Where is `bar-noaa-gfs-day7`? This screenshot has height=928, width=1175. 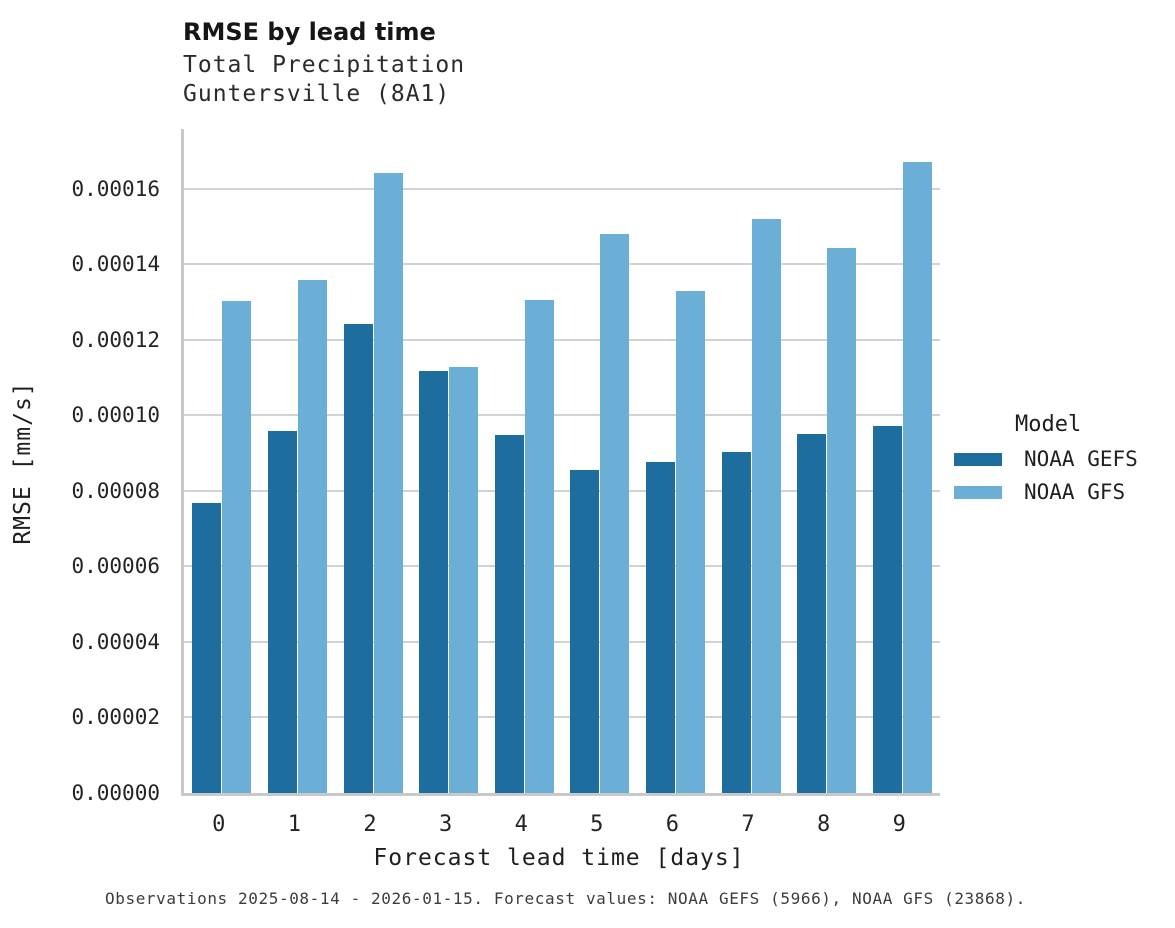
bar-noaa-gfs-day7 is located at coordinates (766, 506).